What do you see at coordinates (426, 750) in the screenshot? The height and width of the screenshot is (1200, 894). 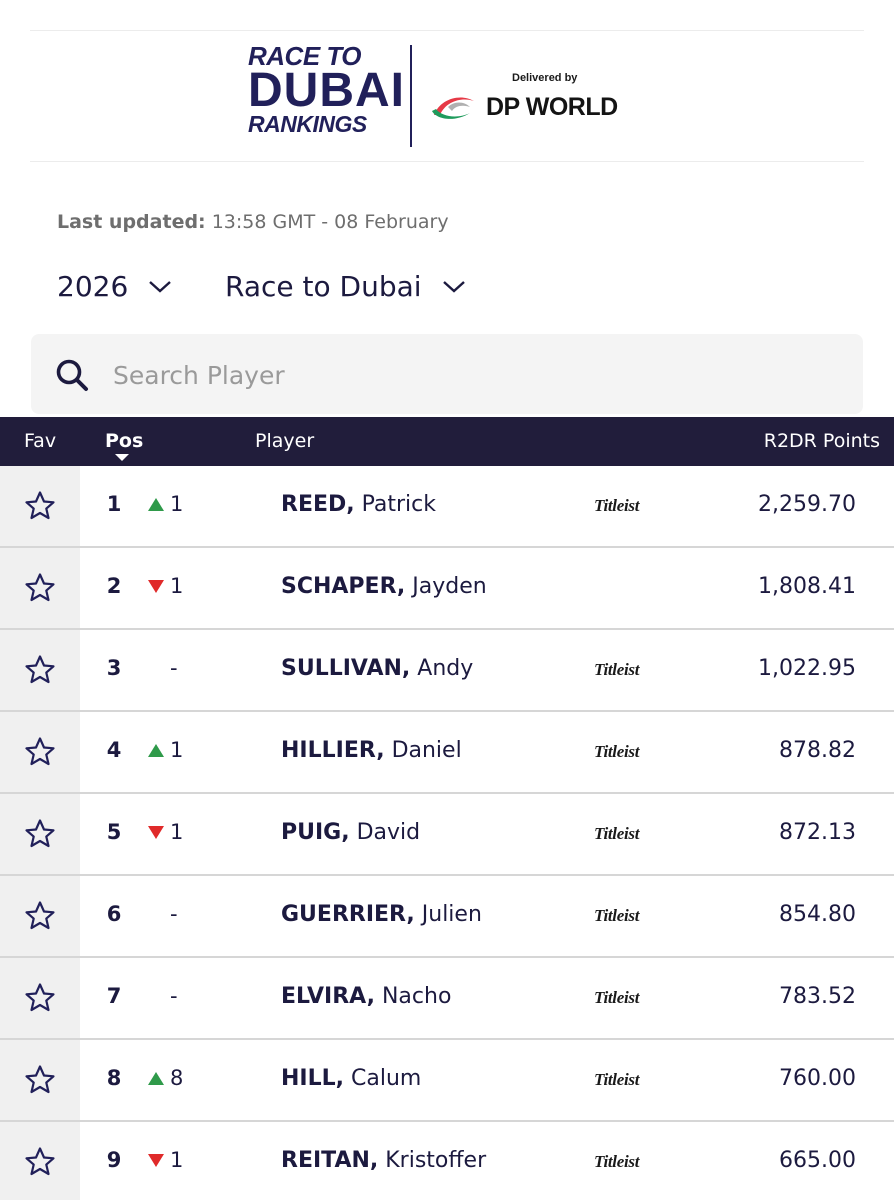 I see `player-first-name: Daniel` at bounding box center [426, 750].